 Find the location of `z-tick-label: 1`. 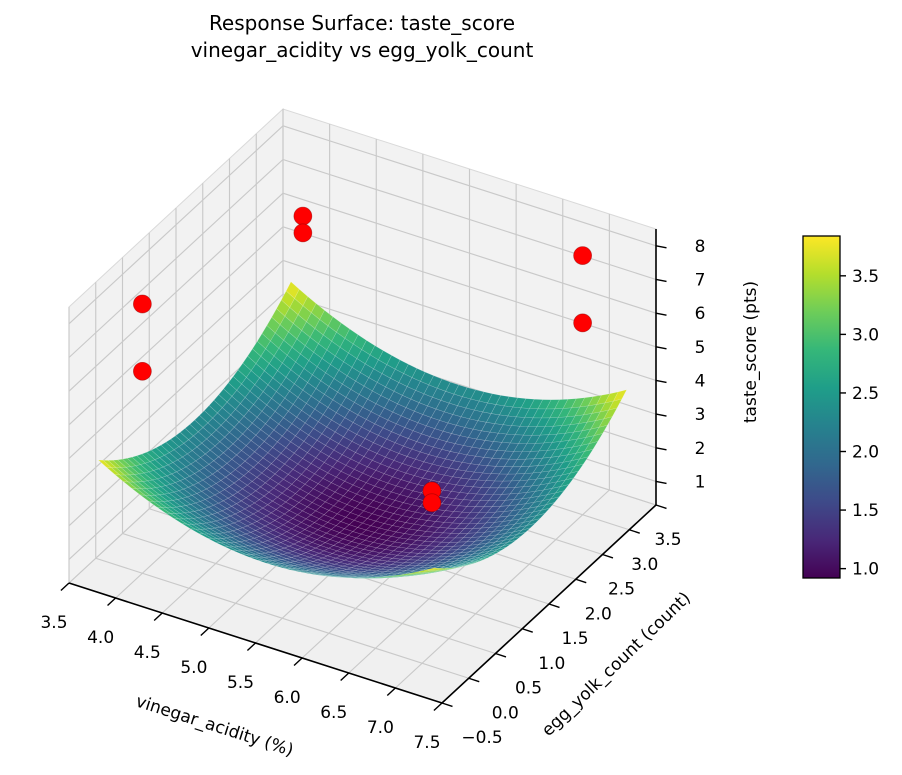

z-tick-label: 1 is located at coordinates (700, 482).